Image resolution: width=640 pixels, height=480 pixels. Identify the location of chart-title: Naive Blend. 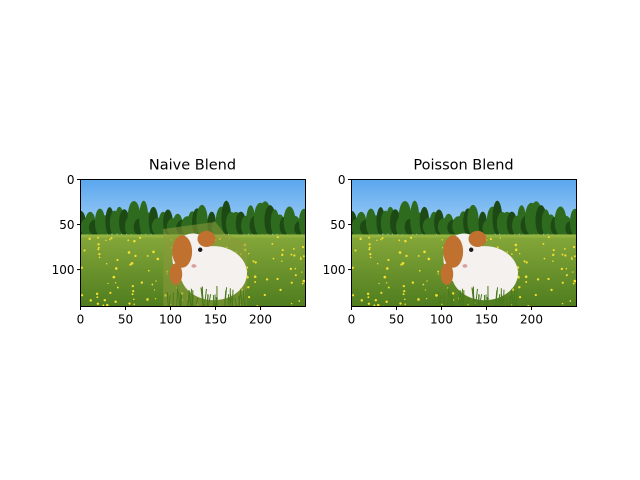
(192, 166).